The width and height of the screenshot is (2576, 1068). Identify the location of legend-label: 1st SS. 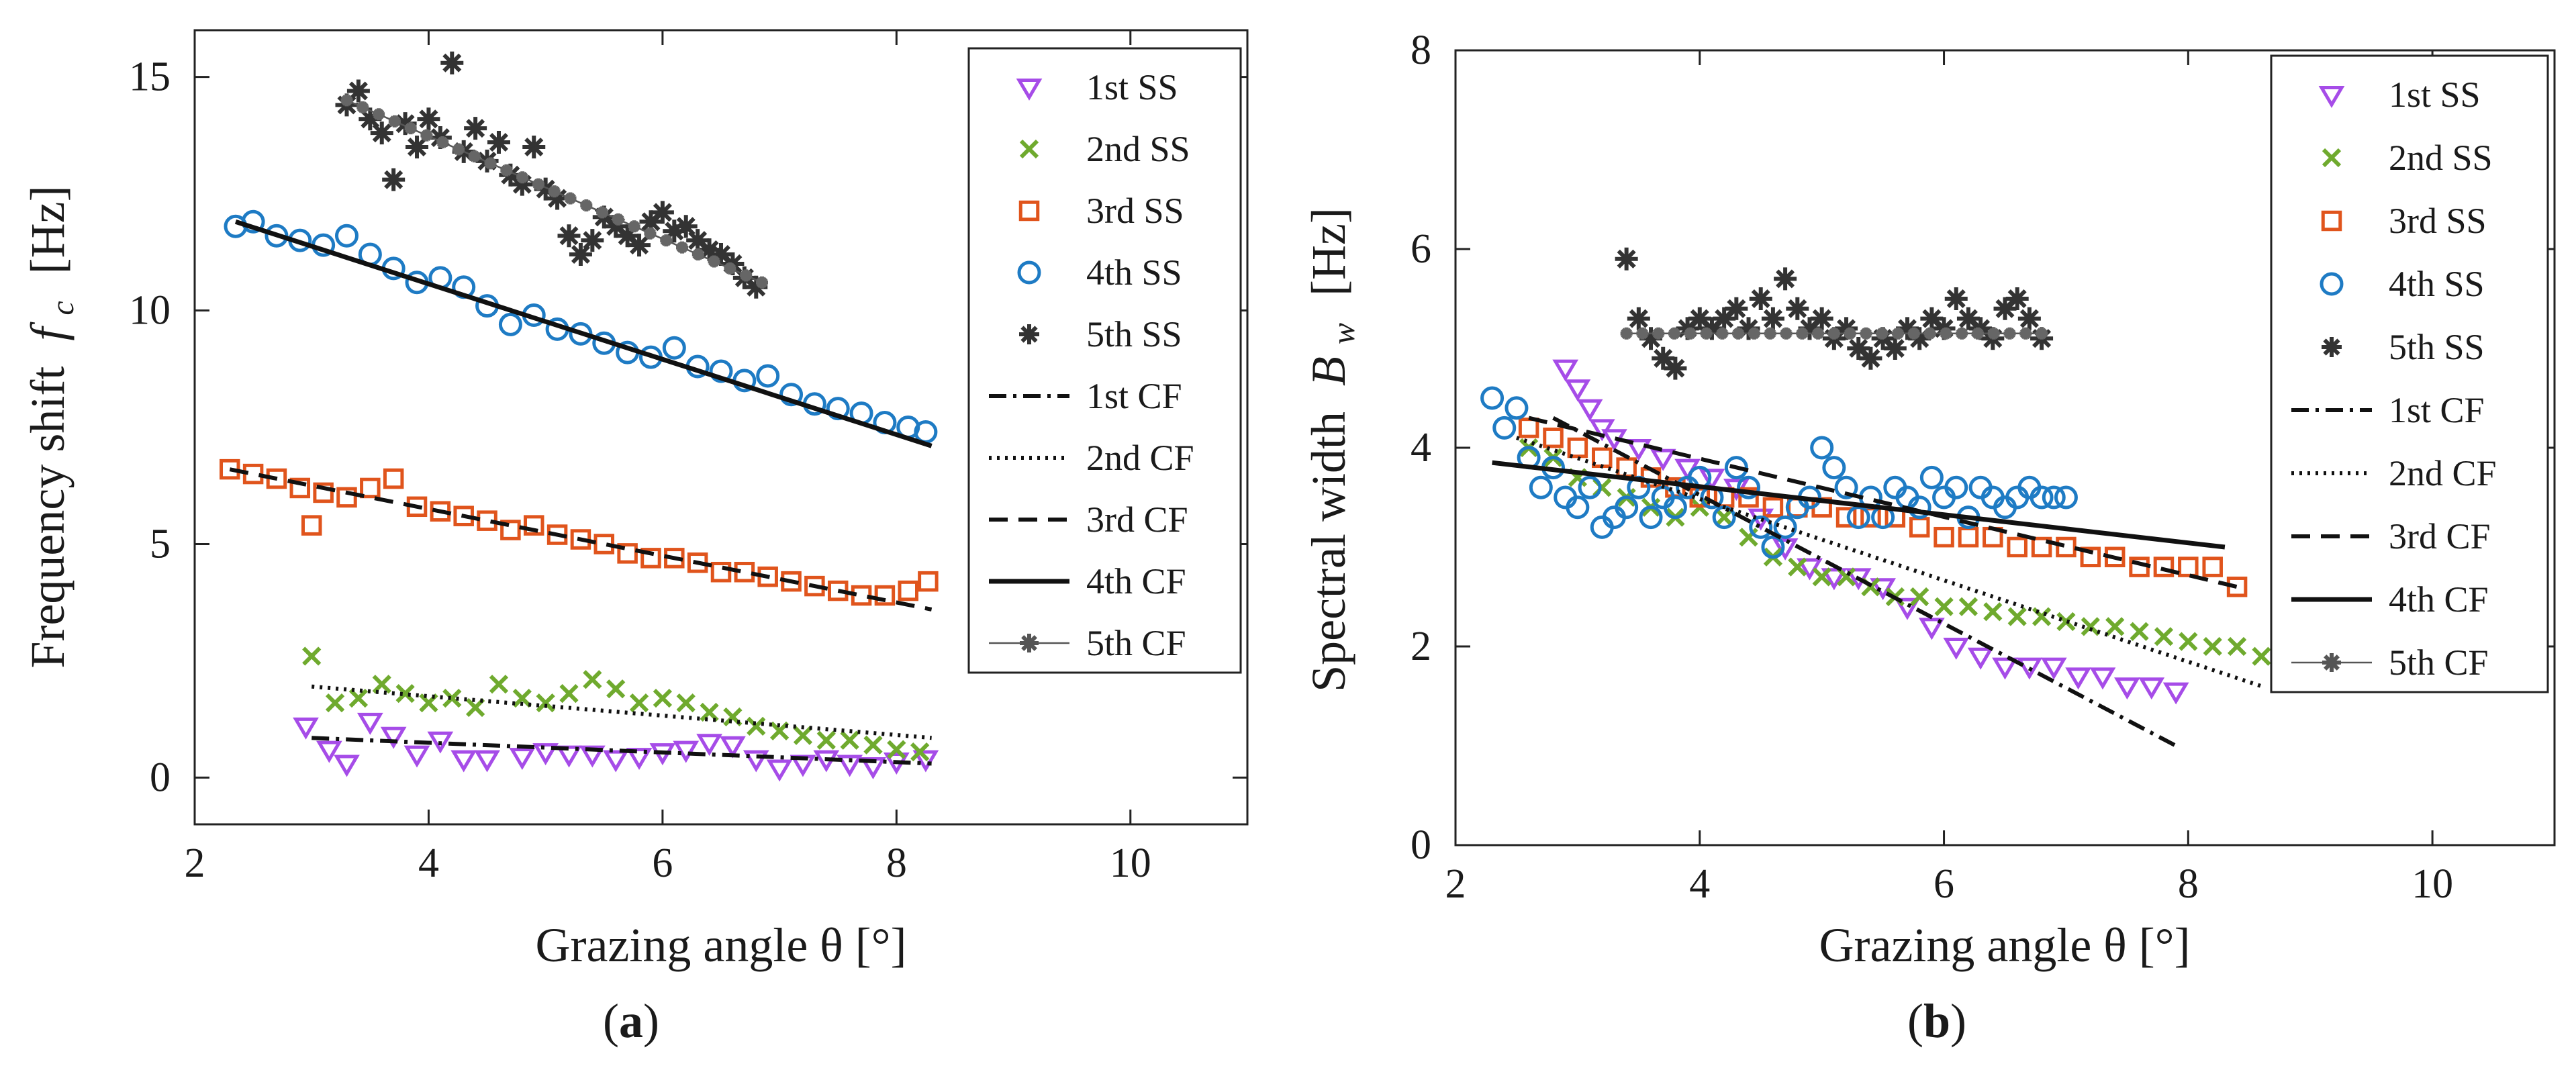
(1132, 87).